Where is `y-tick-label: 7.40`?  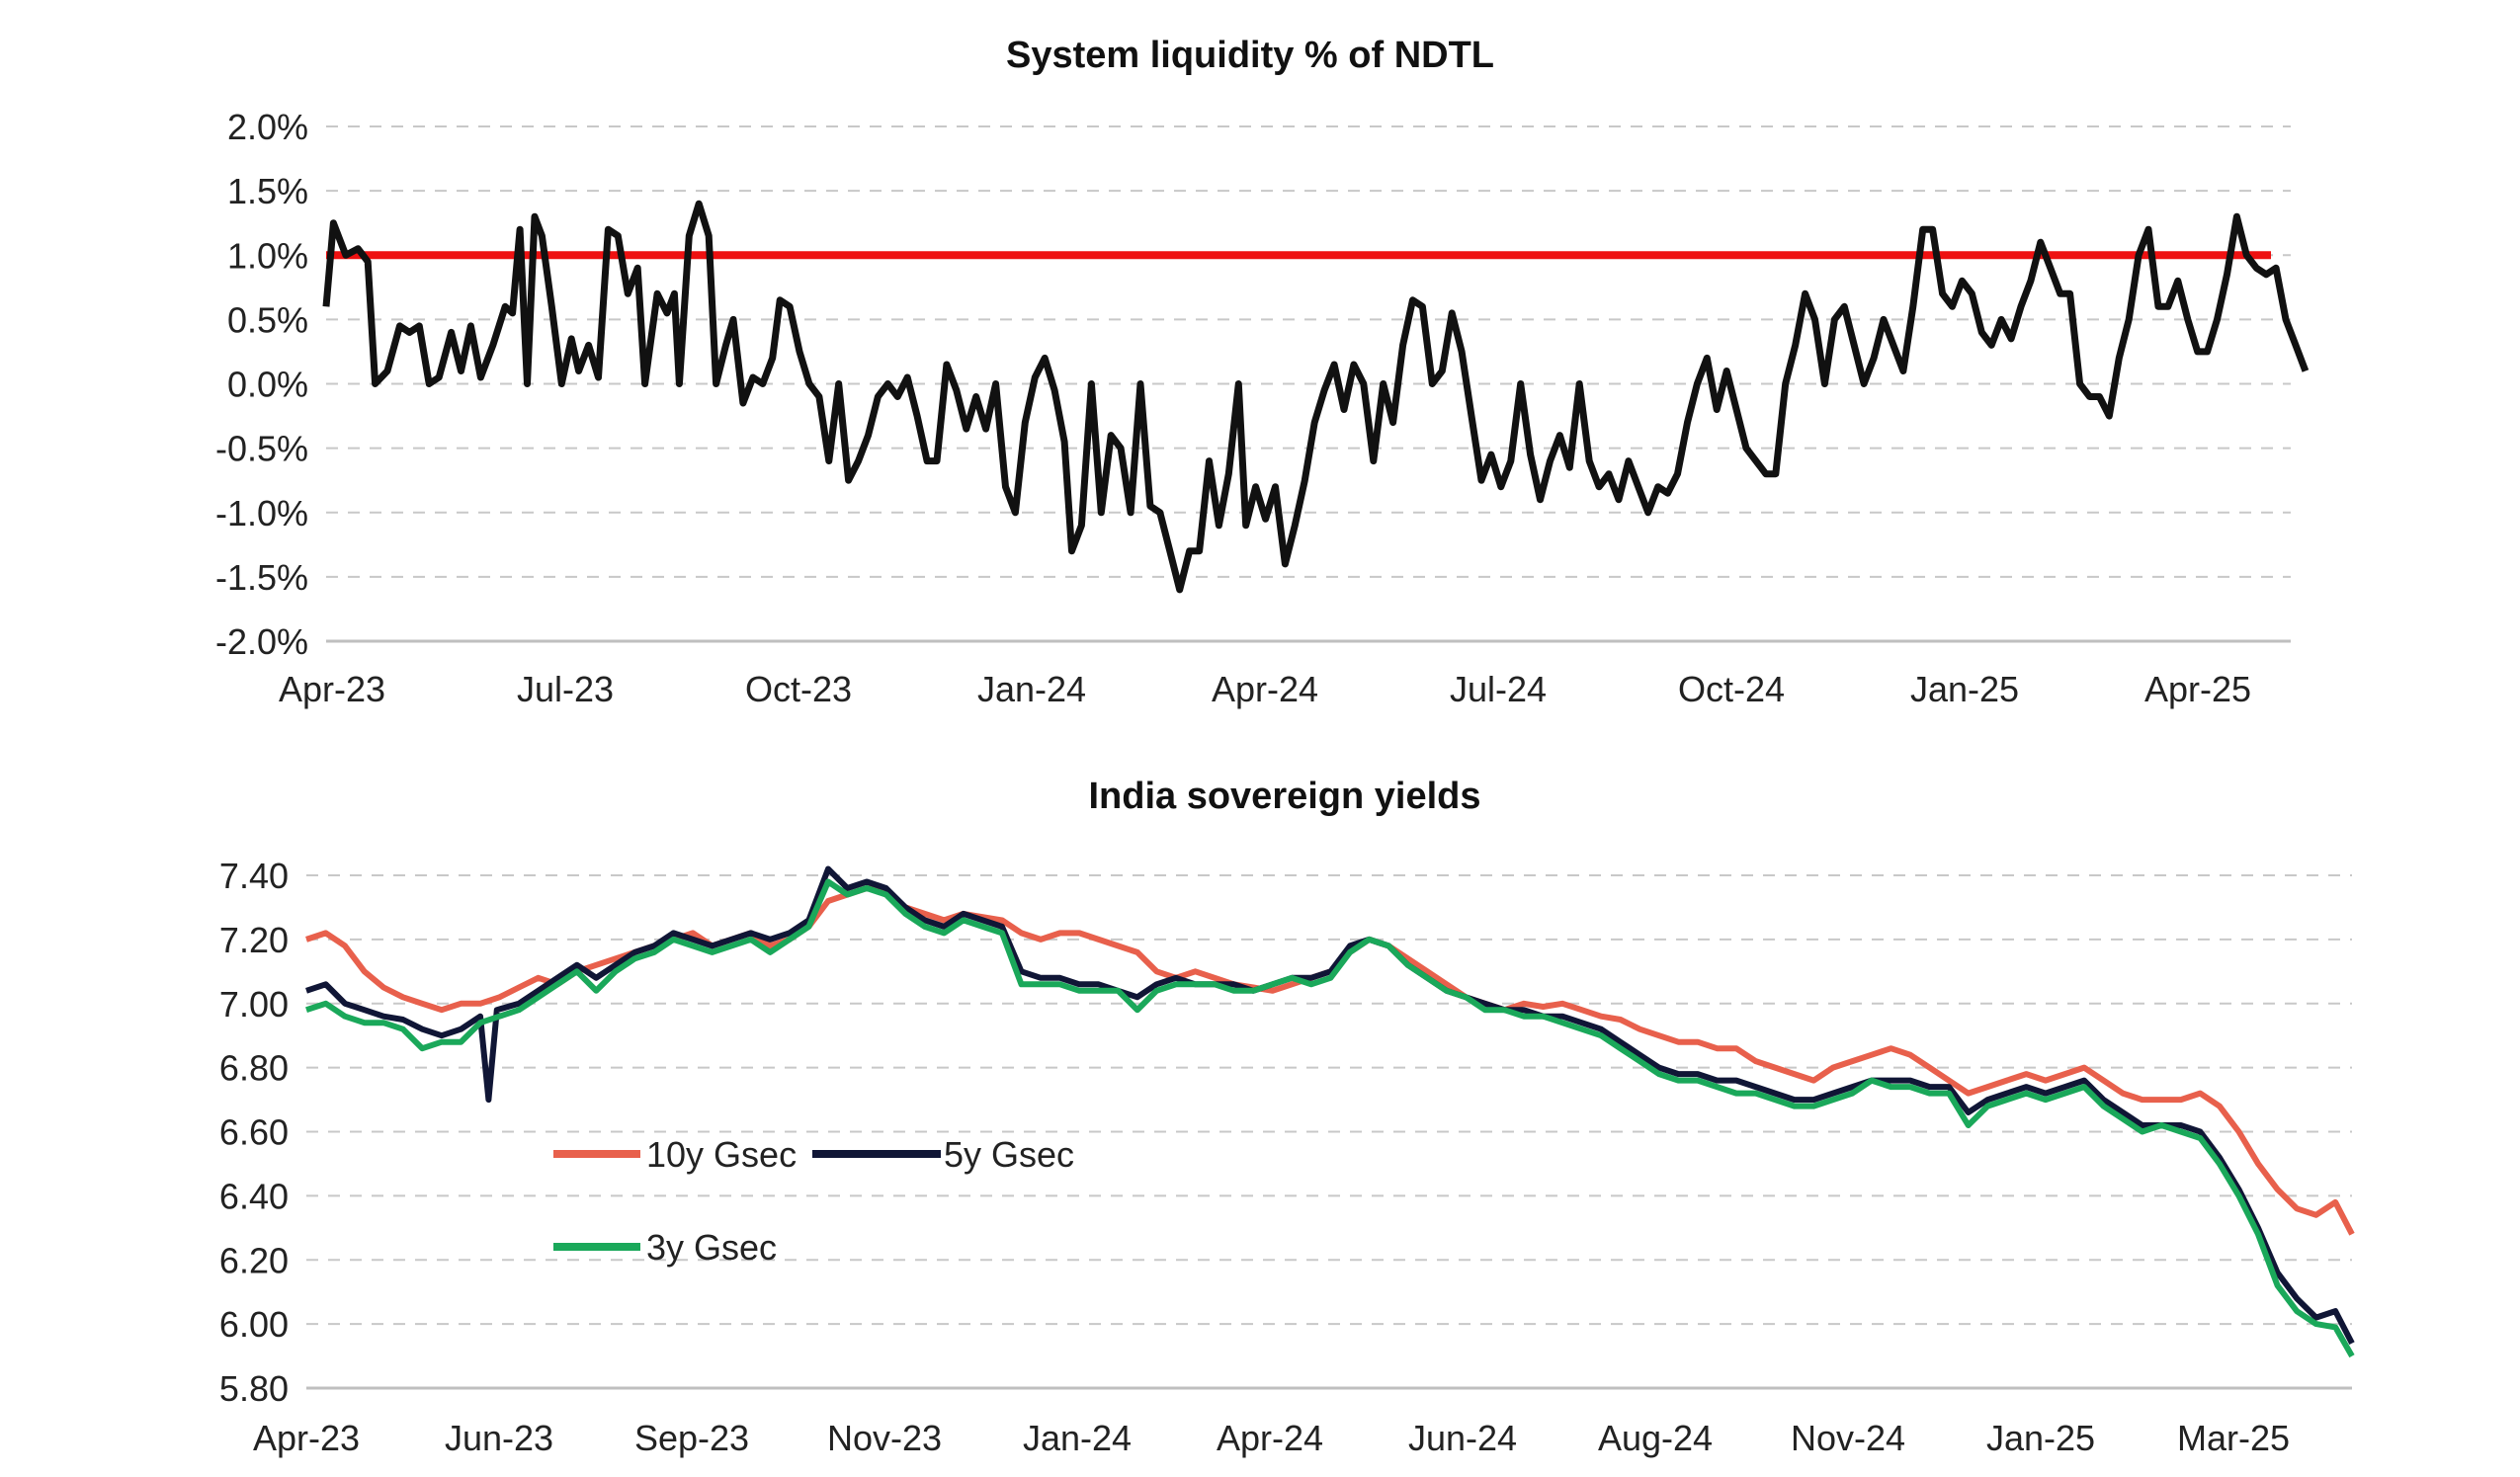 y-tick-label: 7.40 is located at coordinates (254, 876).